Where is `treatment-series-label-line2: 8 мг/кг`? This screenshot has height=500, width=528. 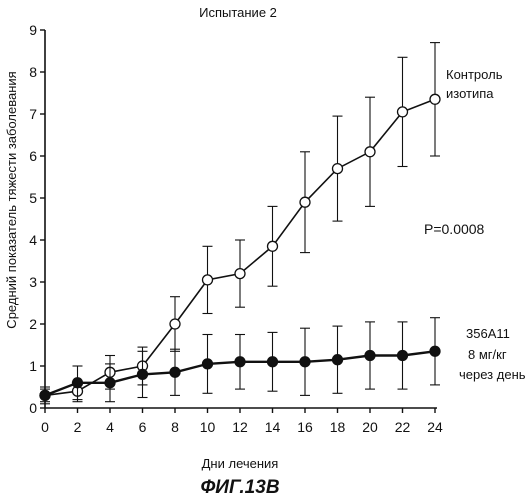 treatment-series-label-line2: 8 мг/кг is located at coordinates (487, 354).